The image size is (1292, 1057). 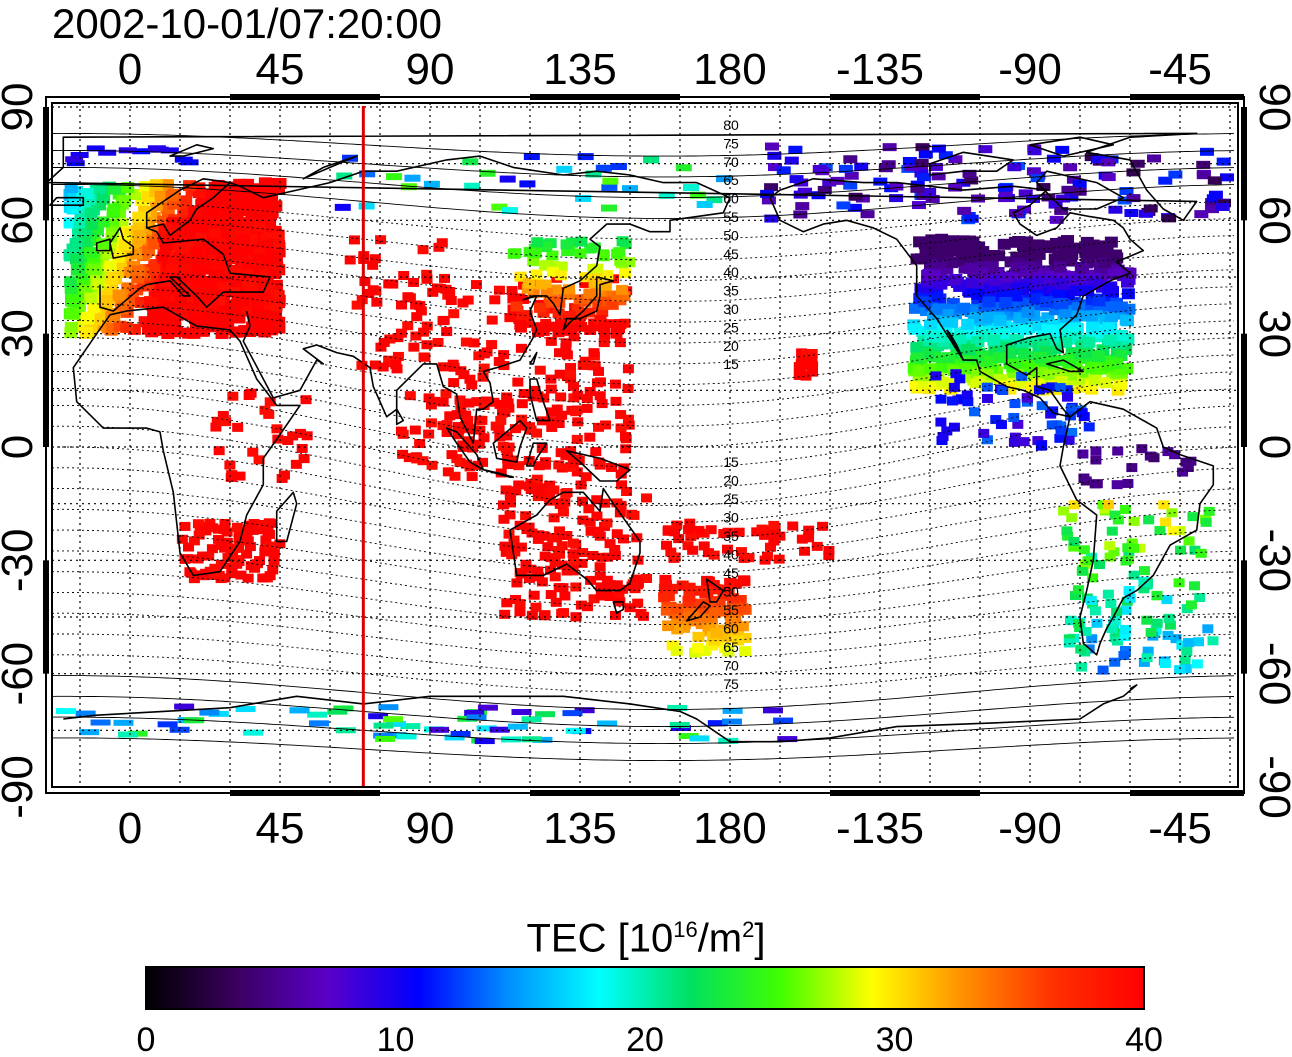 I want to click on contour-label: 80, so click(x=731, y=125).